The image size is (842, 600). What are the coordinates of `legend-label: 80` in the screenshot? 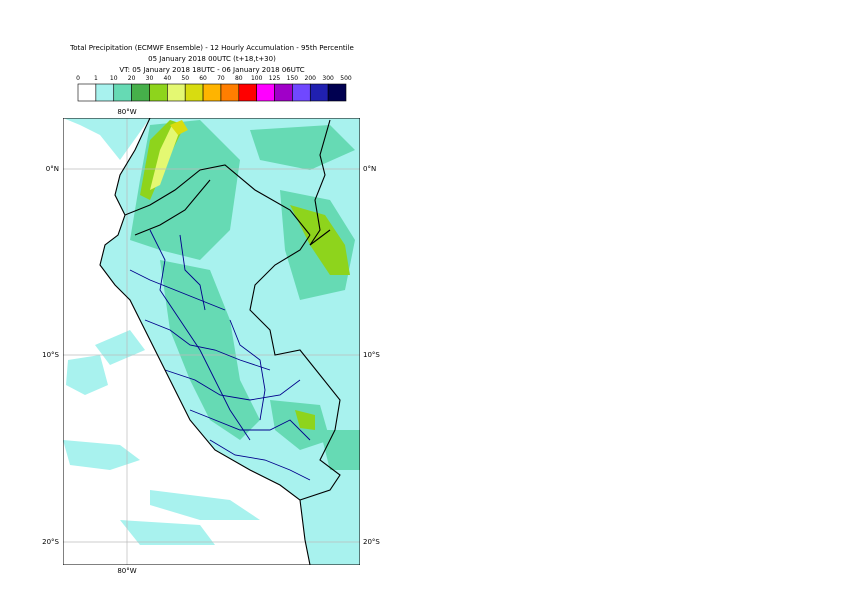 It's located at (239, 78).